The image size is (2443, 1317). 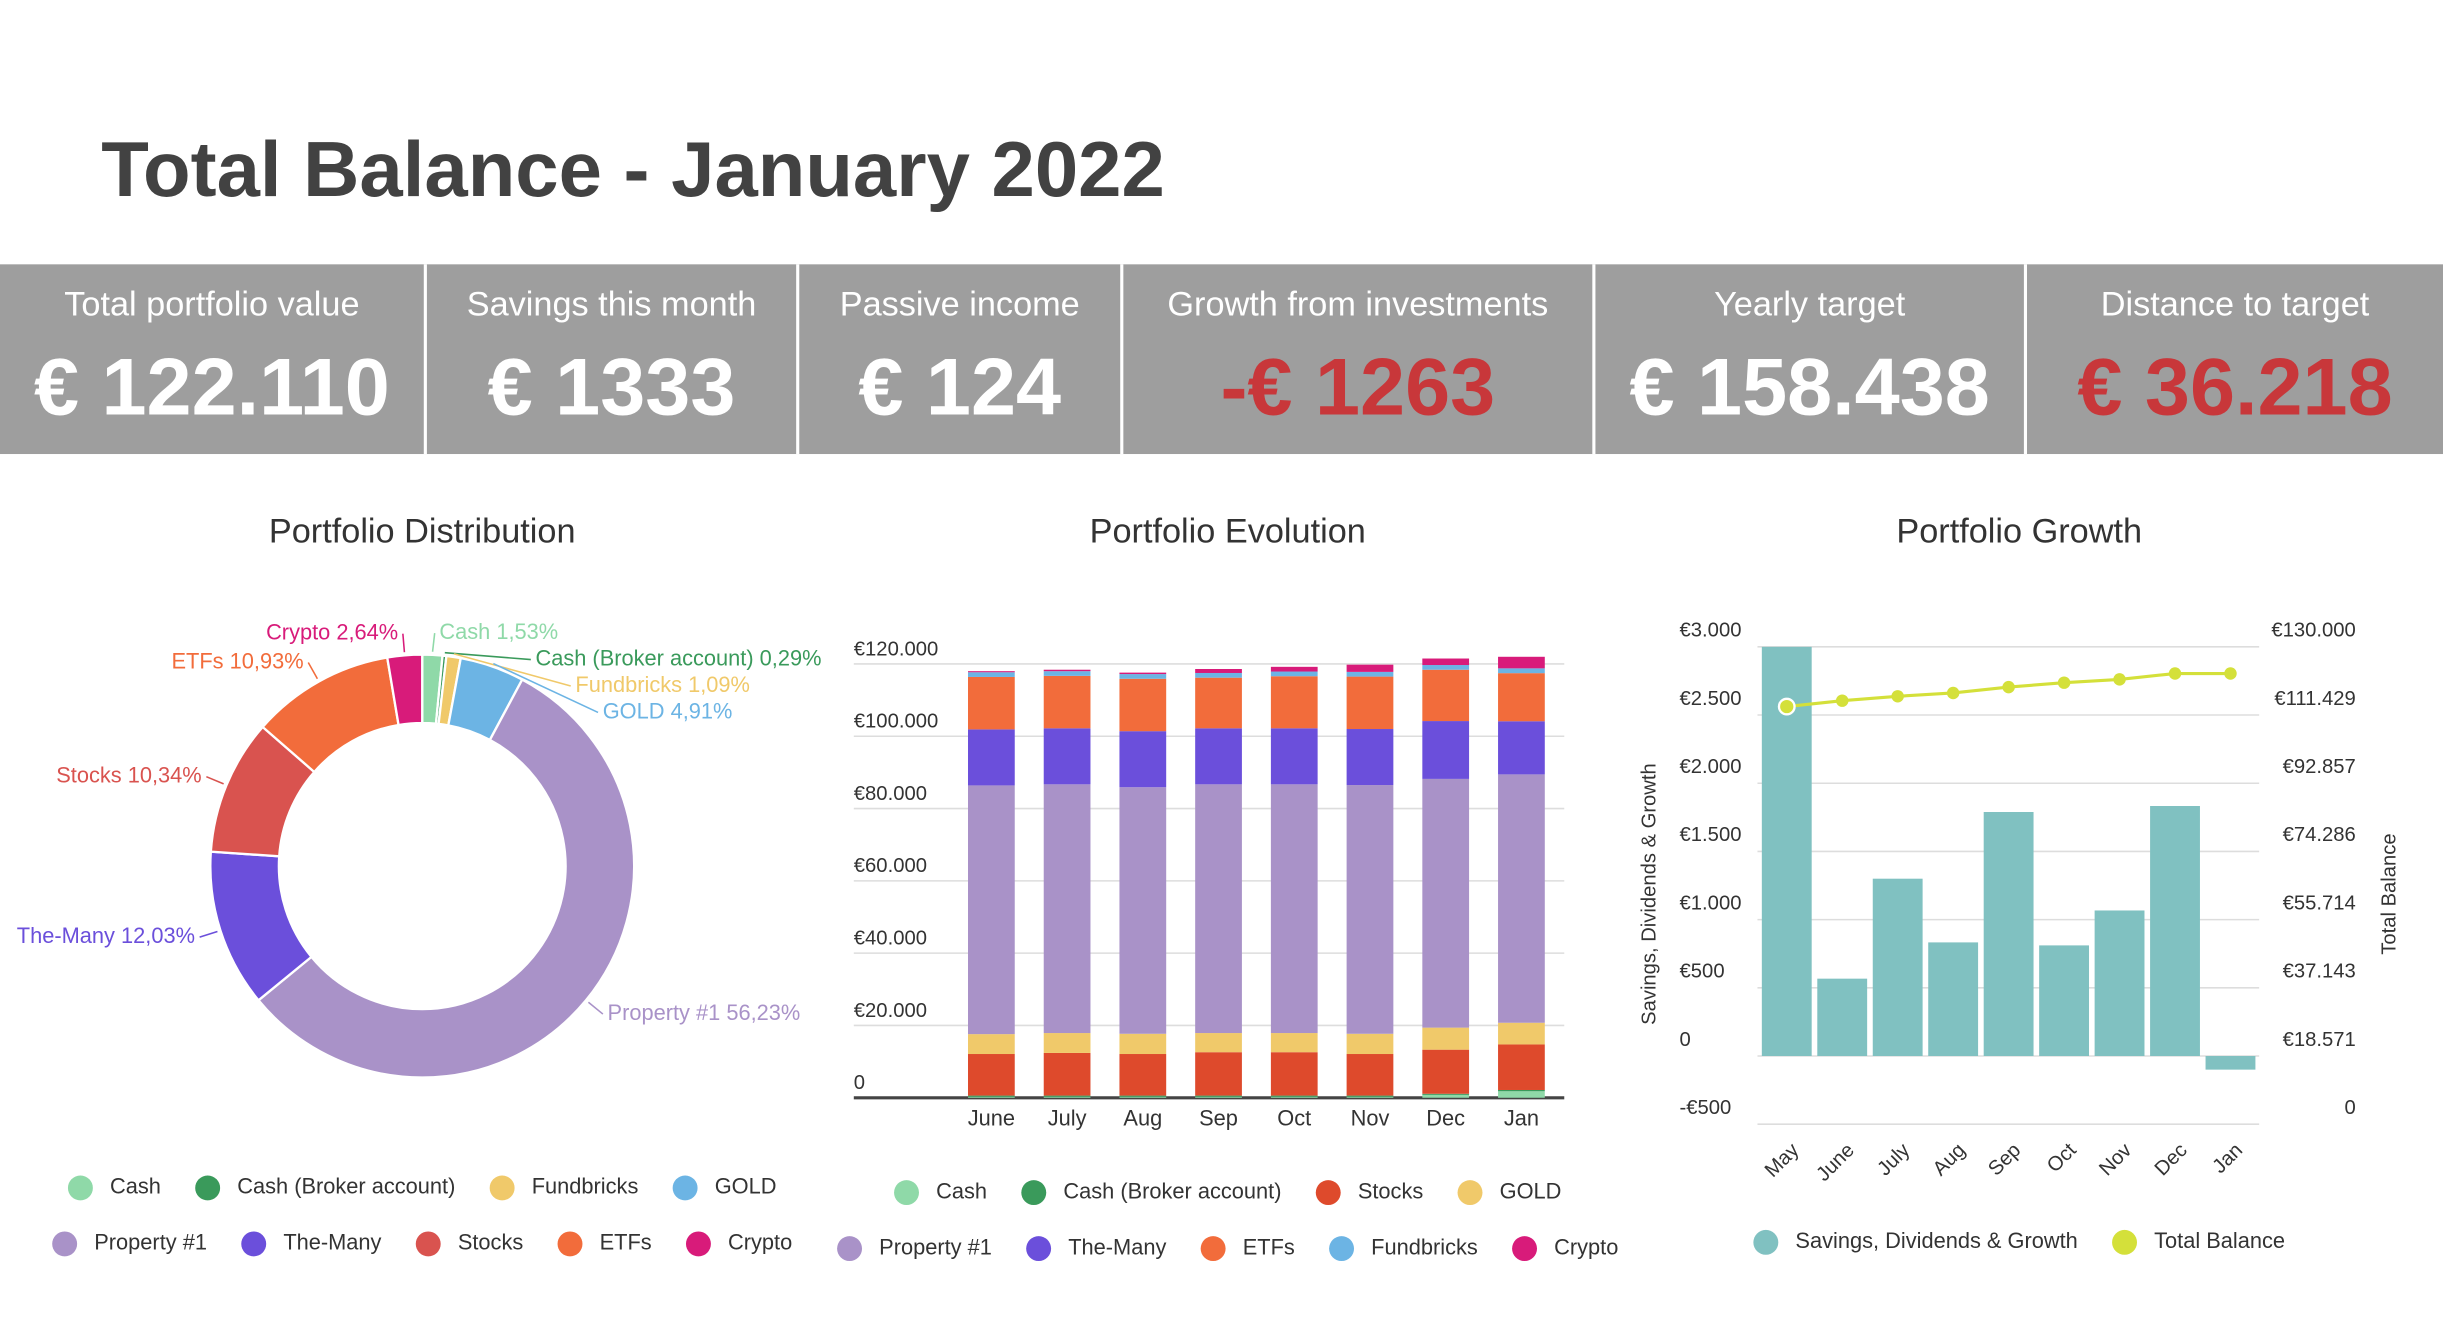 What do you see at coordinates (422, 531) in the screenshot?
I see `chart-title: Portfolio Distribution` at bounding box center [422, 531].